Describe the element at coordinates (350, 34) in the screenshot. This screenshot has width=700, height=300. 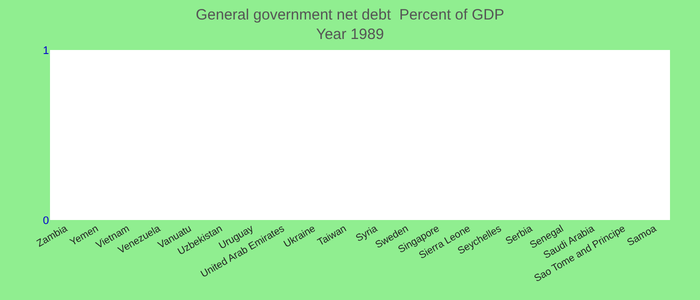
I see `chart-subtitle: Year 1989` at that location.